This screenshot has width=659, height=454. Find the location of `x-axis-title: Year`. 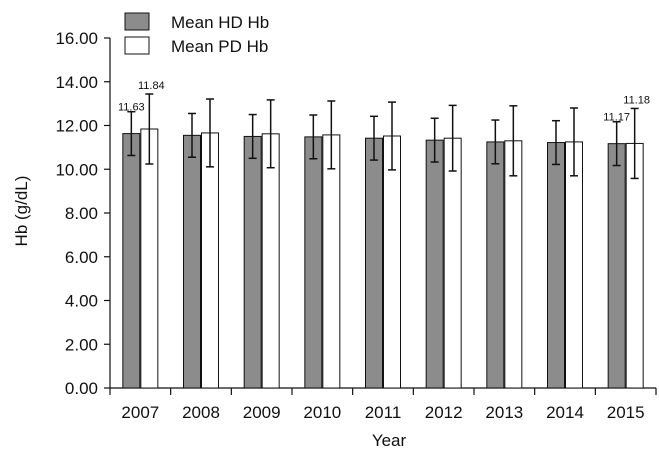

x-axis-title: Year is located at coordinates (389, 440).